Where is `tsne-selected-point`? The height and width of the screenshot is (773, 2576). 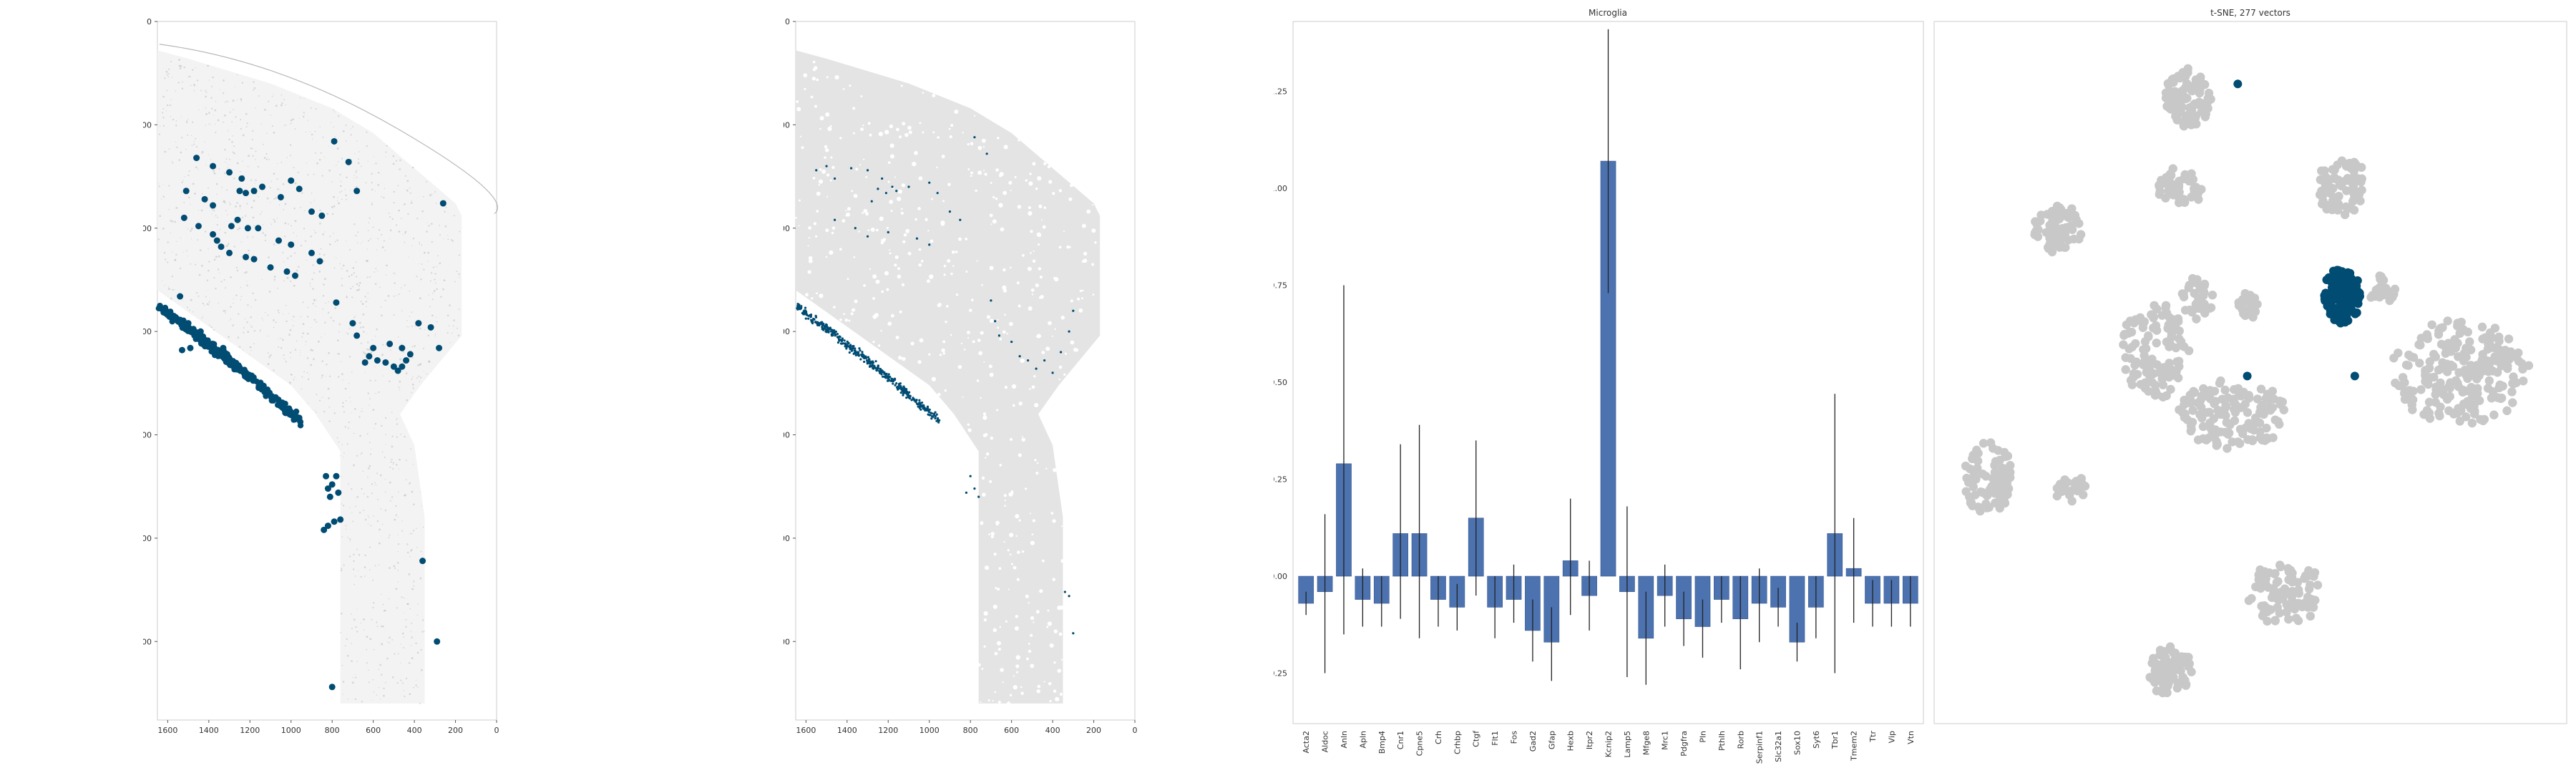
tsne-selected-point is located at coordinates (2247, 376).